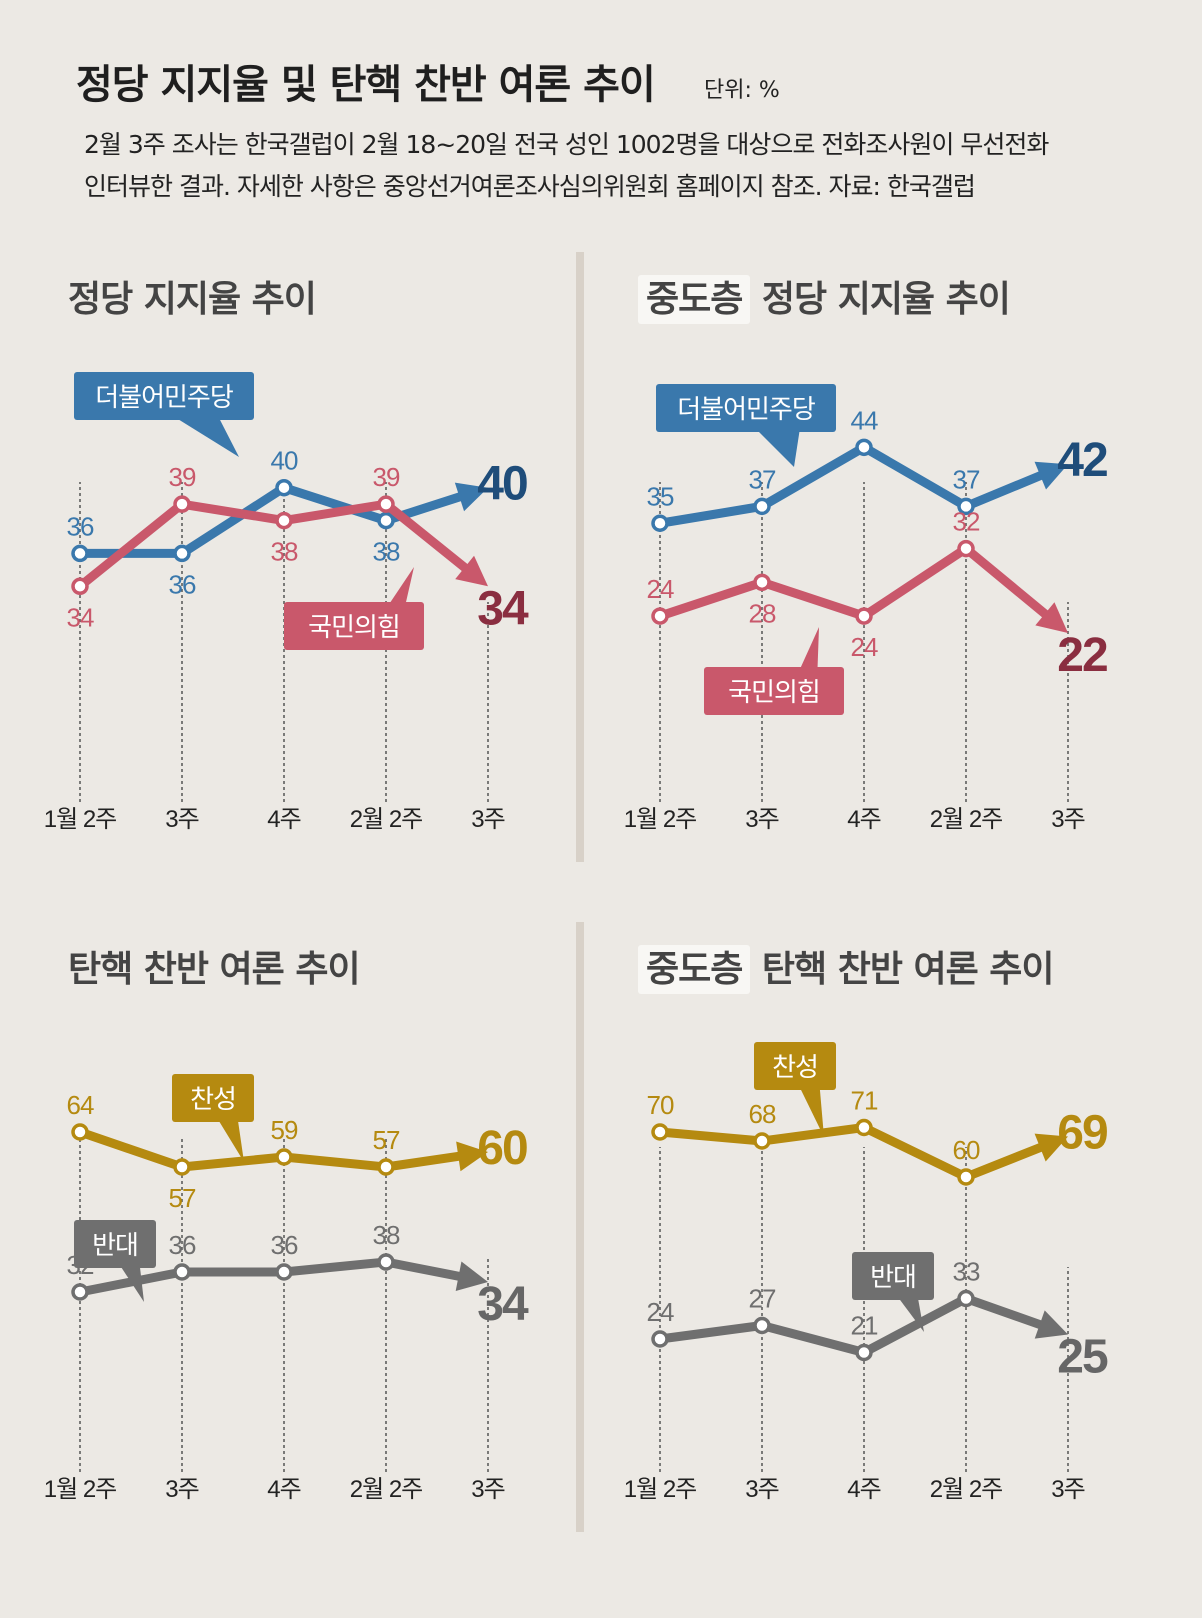 The image size is (1202, 1618). What do you see at coordinates (1082, 460) in the screenshot?
I see `final-value-label: 42` at bounding box center [1082, 460].